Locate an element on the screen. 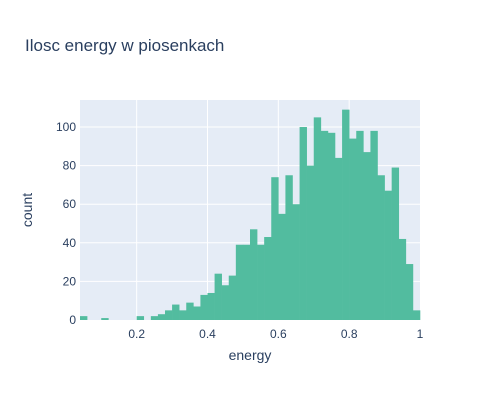 This screenshot has width=500, height=400. x-tick-label: 1 is located at coordinates (420, 334).